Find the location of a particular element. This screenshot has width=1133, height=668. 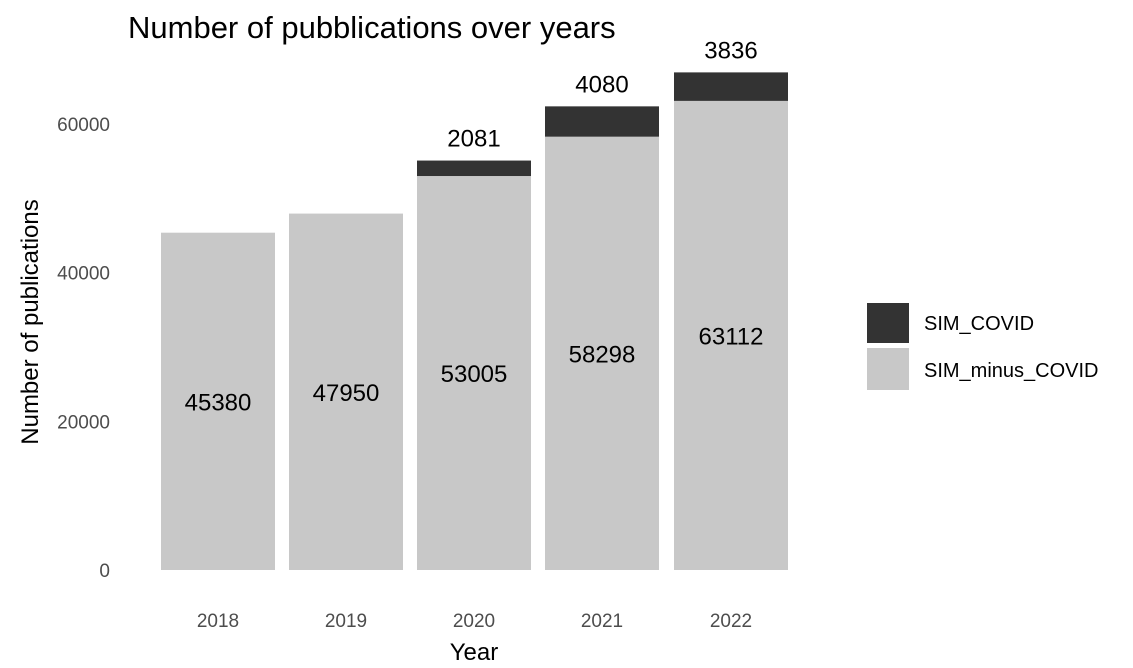

legend-label-sim-covid: SIM_COVID is located at coordinates (979, 324).